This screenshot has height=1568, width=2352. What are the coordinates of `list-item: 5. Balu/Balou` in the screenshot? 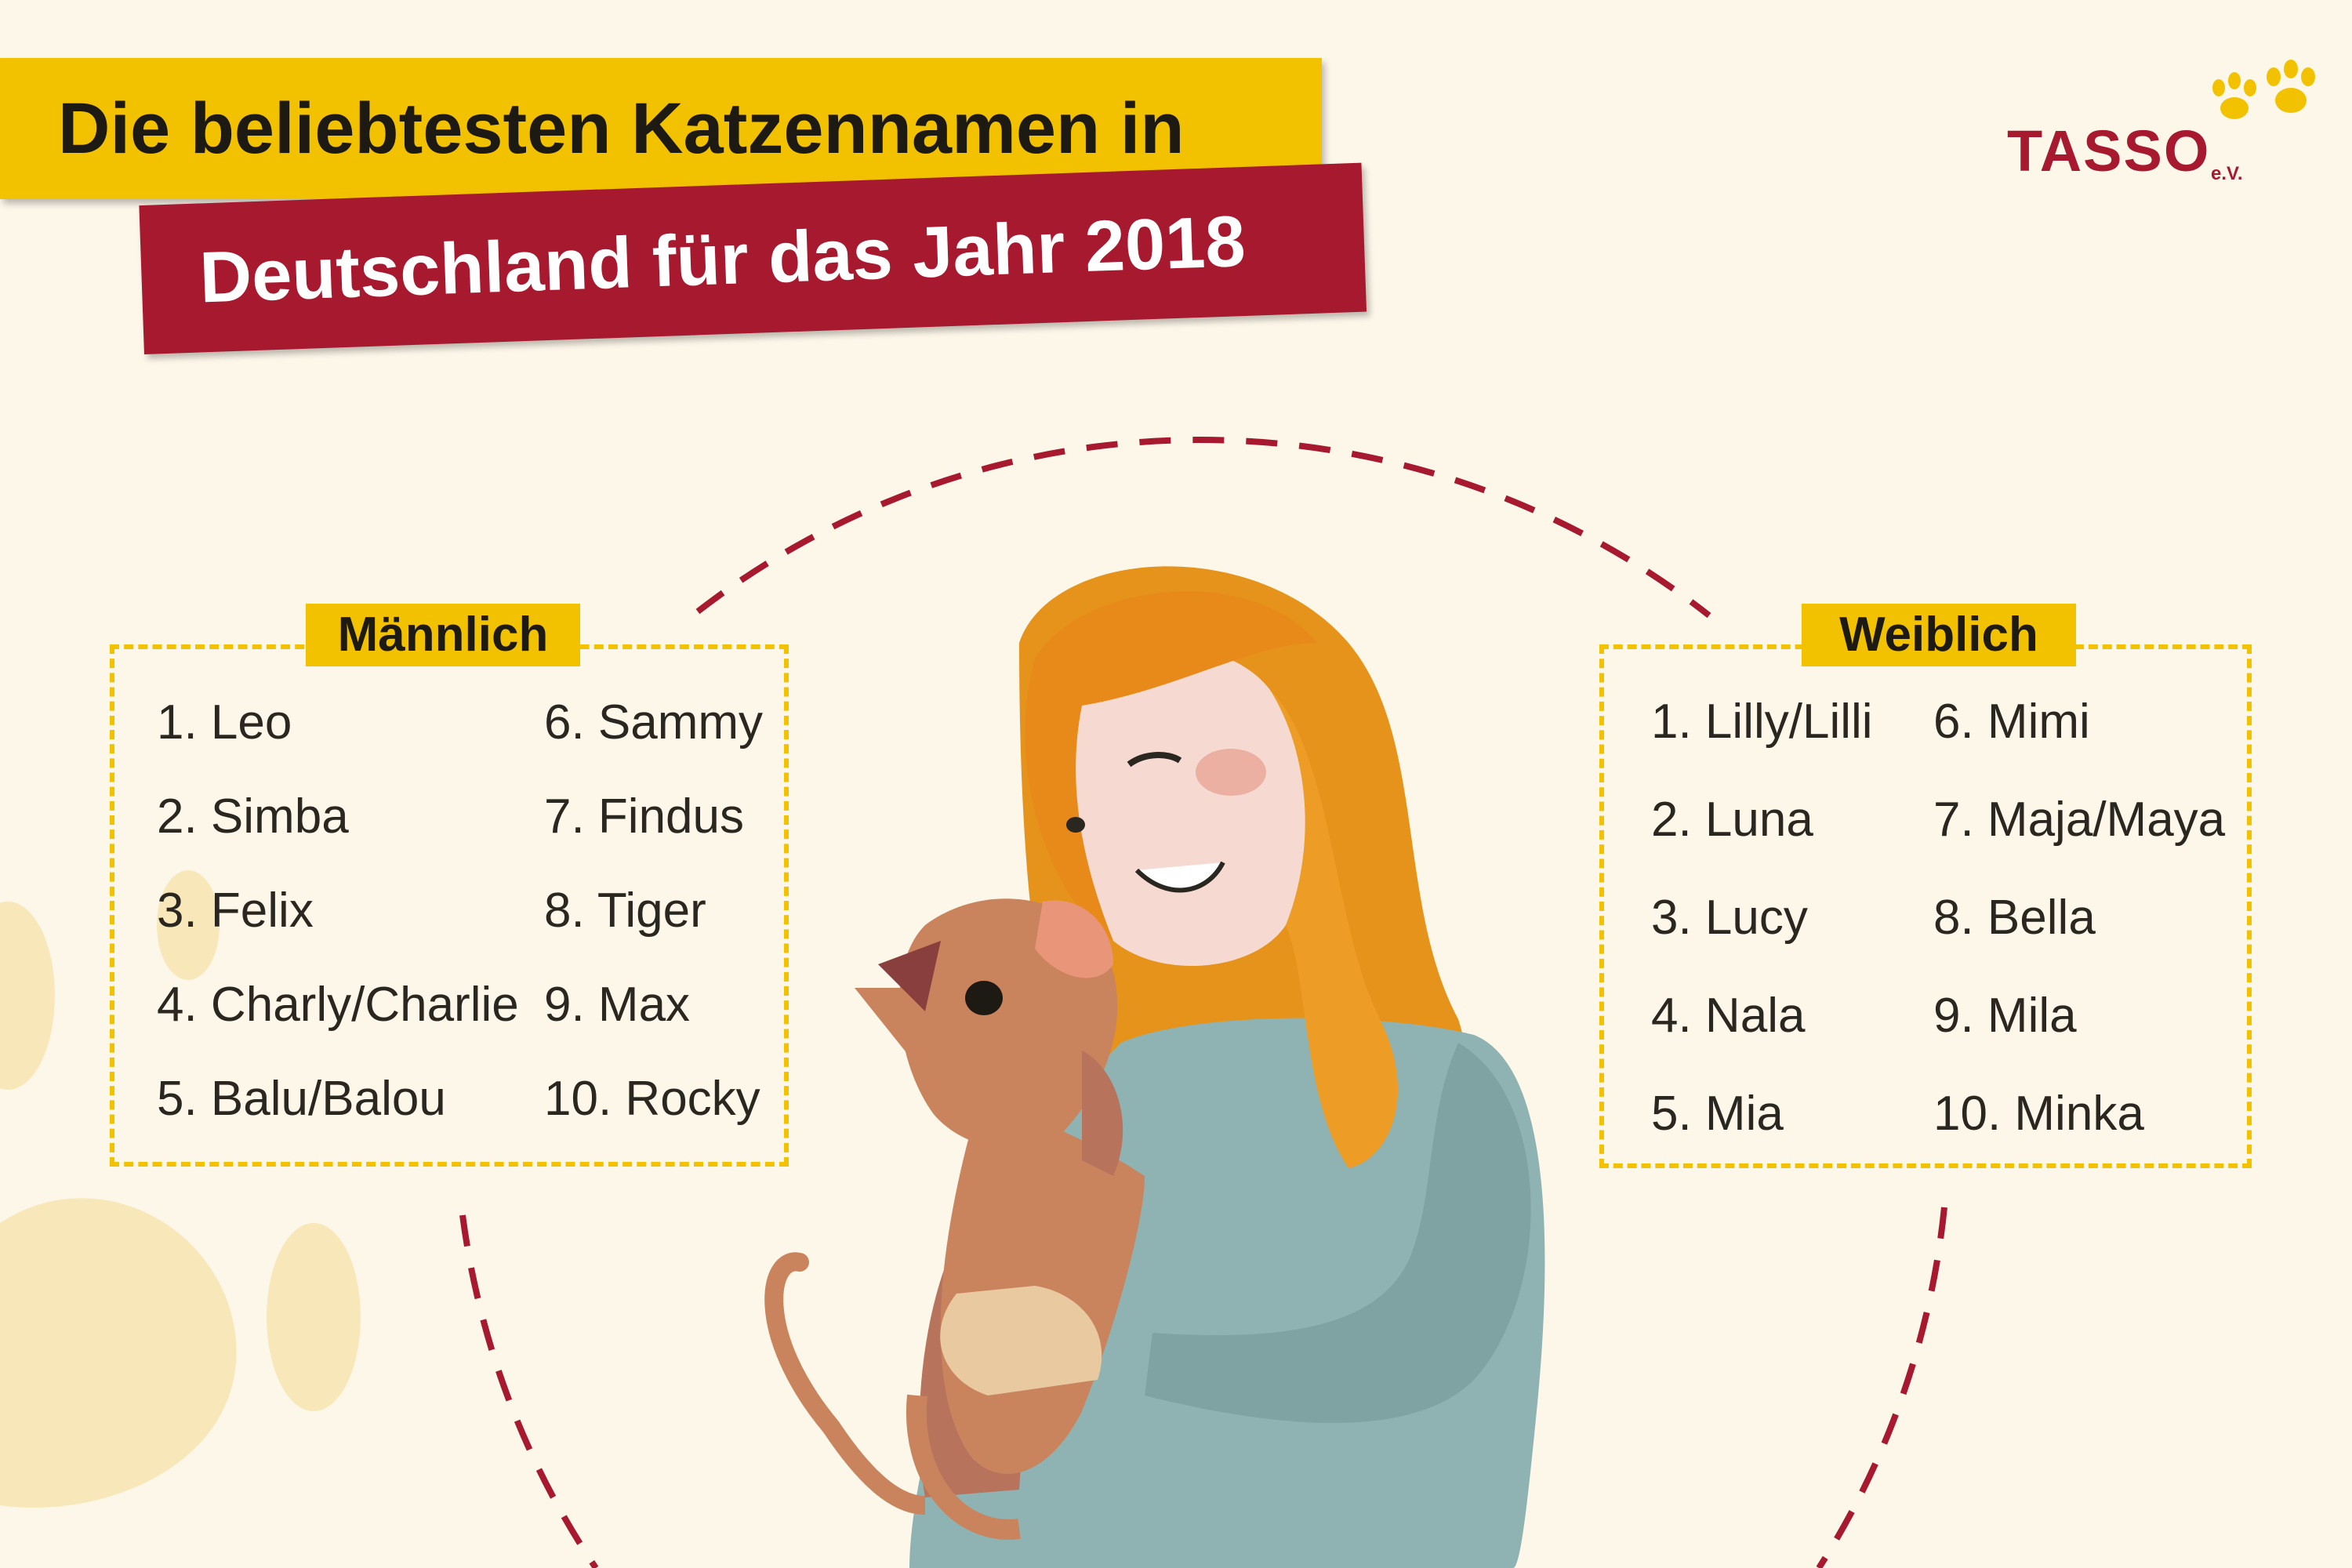 It's located at (301, 1099).